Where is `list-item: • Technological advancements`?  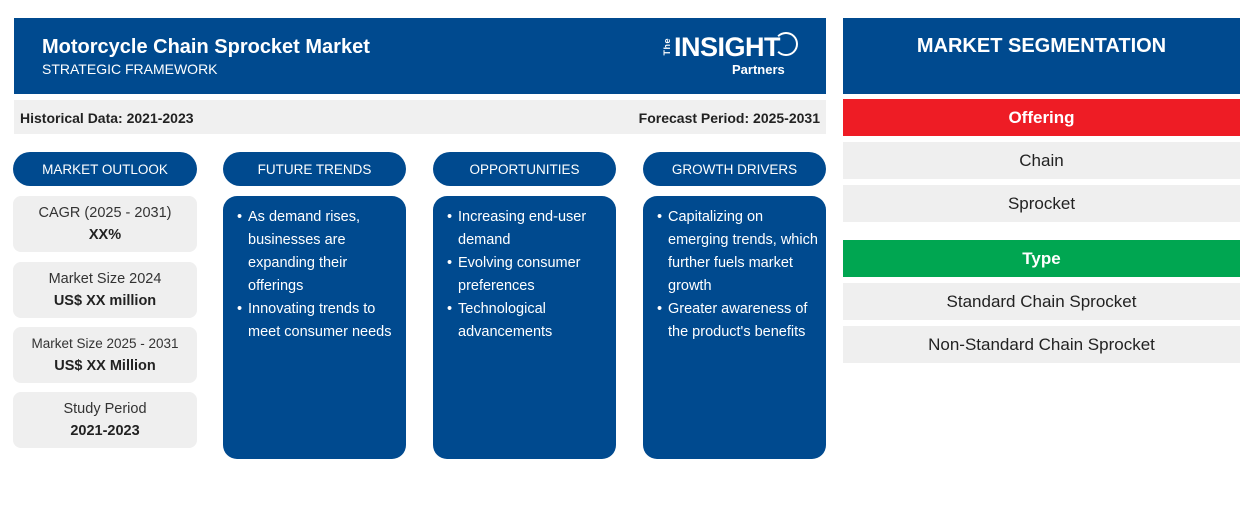
list-item: • Technological advancements is located at coordinates (500, 320).